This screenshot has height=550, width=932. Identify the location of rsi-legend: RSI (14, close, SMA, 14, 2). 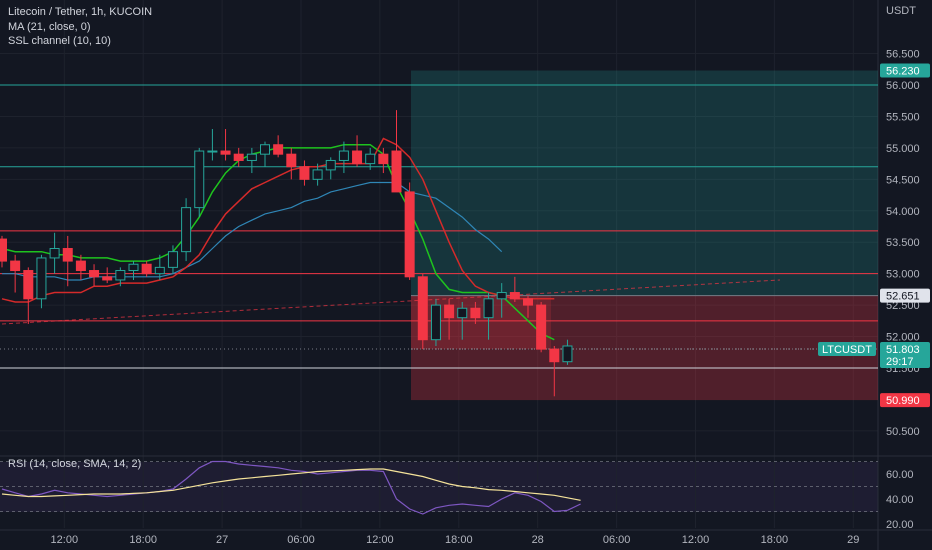
(75, 464).